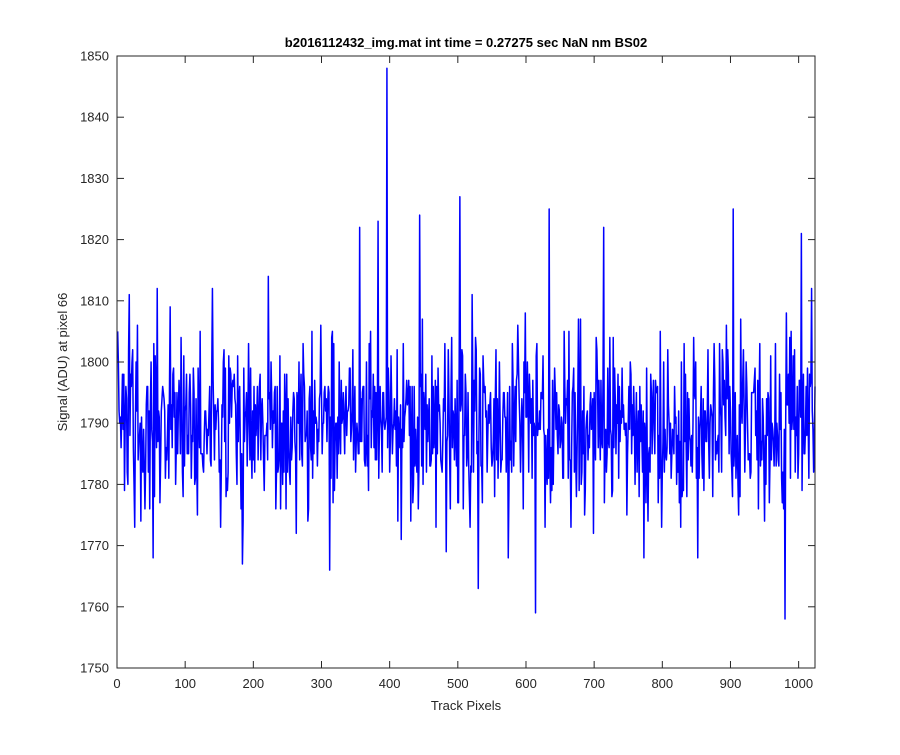 This screenshot has height=755, width=900. What do you see at coordinates (798, 683) in the screenshot?
I see `x-tick-label: 1000` at bounding box center [798, 683].